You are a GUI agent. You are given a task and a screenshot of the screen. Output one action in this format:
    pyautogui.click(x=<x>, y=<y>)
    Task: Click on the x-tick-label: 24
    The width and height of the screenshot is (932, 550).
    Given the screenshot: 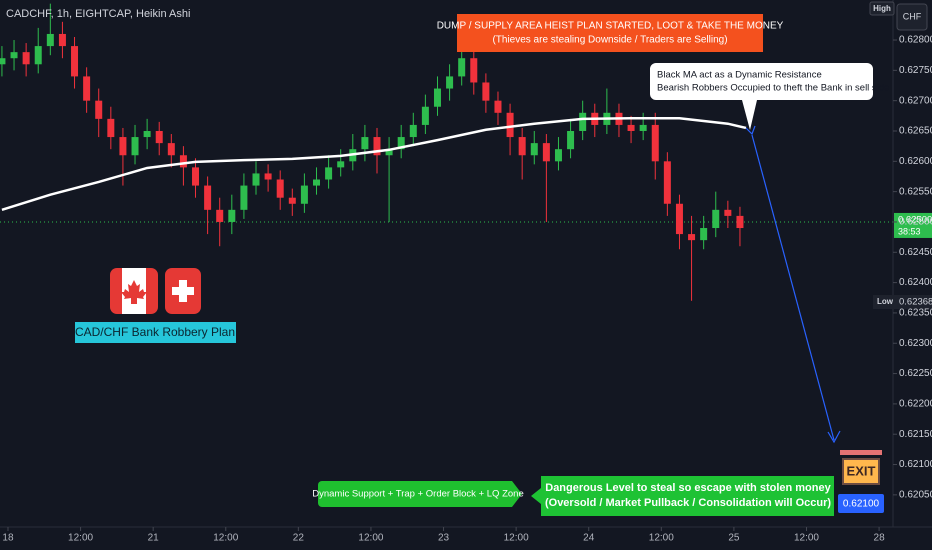 What is the action you would take?
    pyautogui.click(x=589, y=538)
    